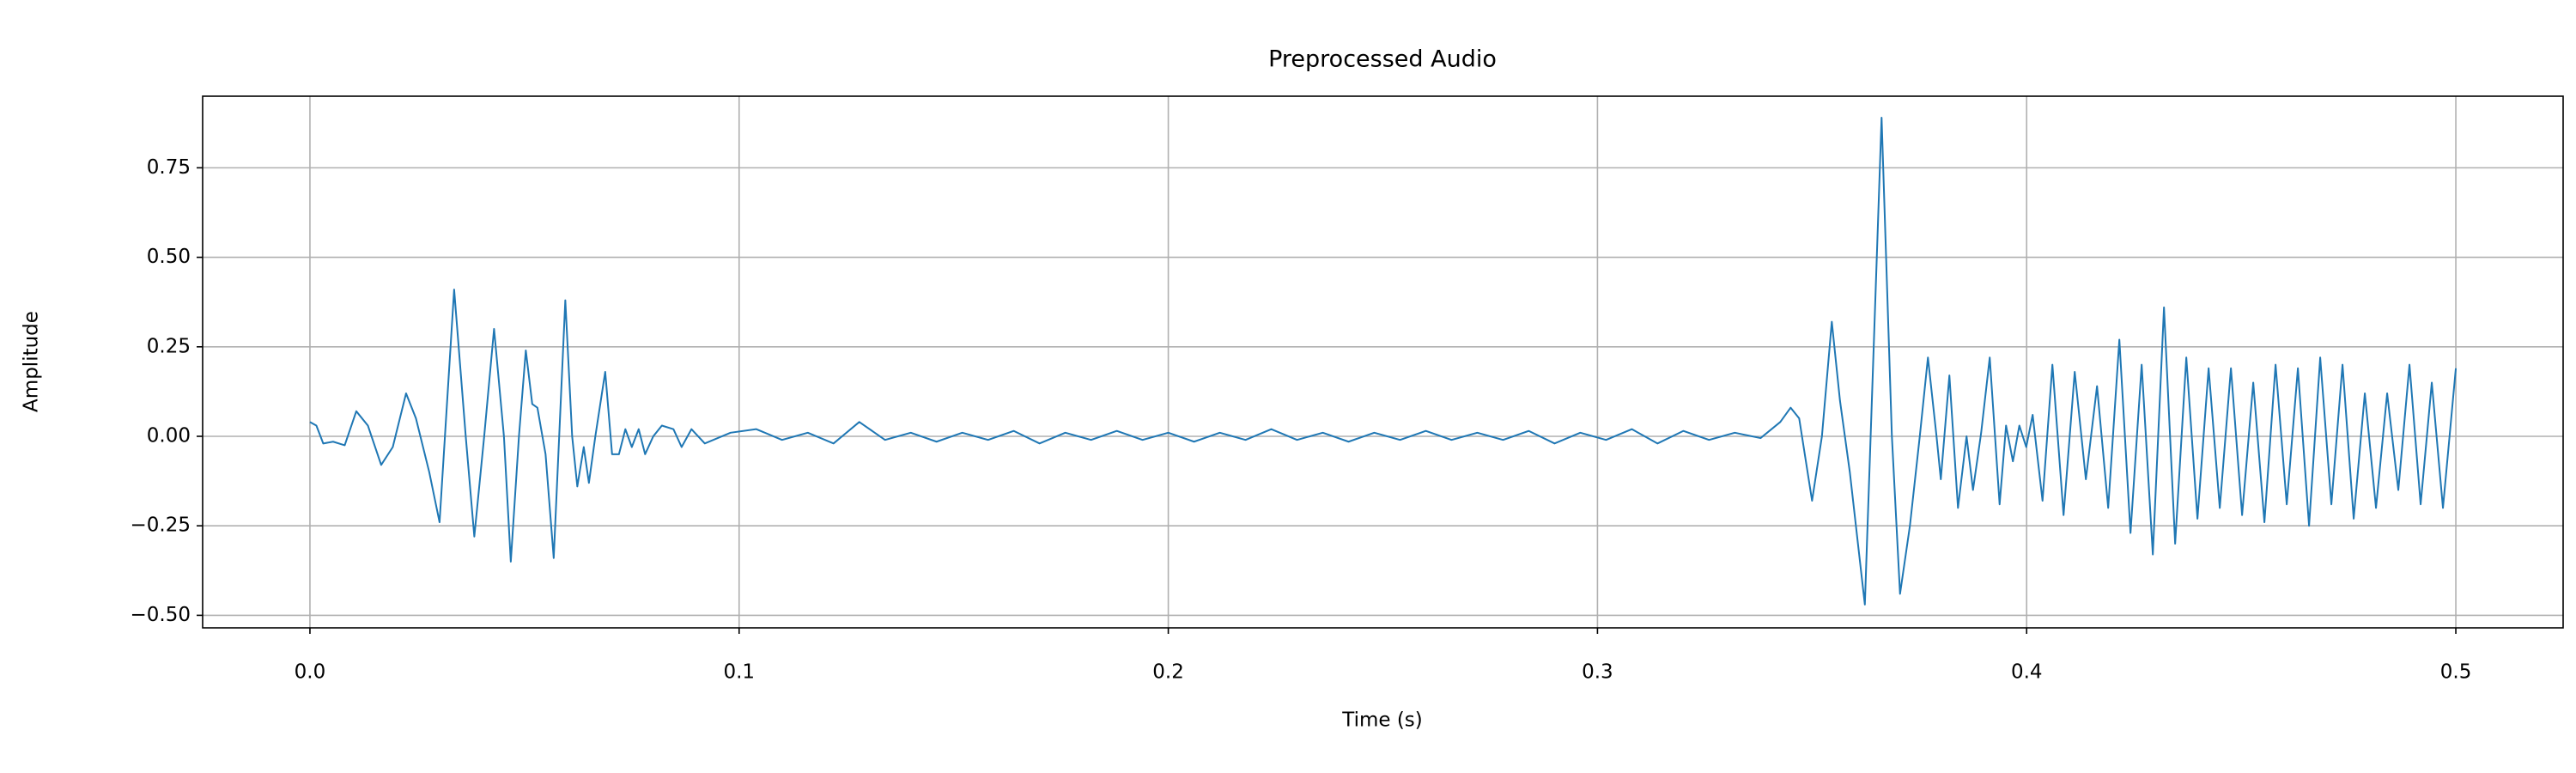 Image resolution: width=2576 pixels, height=773 pixels. What do you see at coordinates (2027, 672) in the screenshot?
I see `x-tick-label: 0.4` at bounding box center [2027, 672].